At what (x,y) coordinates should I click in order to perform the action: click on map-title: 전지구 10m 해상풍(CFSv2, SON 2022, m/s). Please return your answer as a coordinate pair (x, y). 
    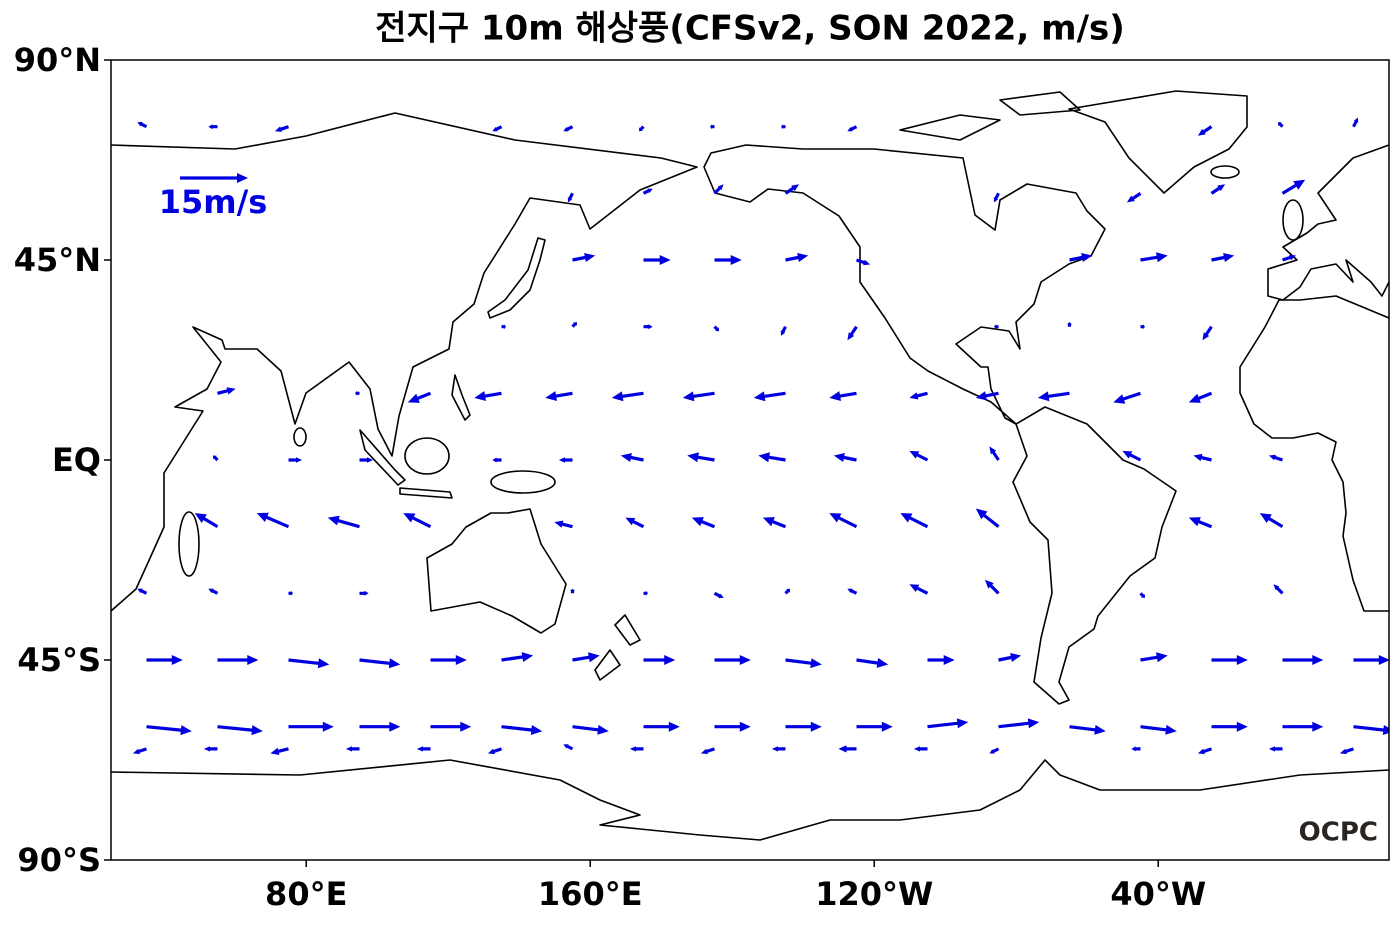
    Looking at the image, I should click on (750, 29).